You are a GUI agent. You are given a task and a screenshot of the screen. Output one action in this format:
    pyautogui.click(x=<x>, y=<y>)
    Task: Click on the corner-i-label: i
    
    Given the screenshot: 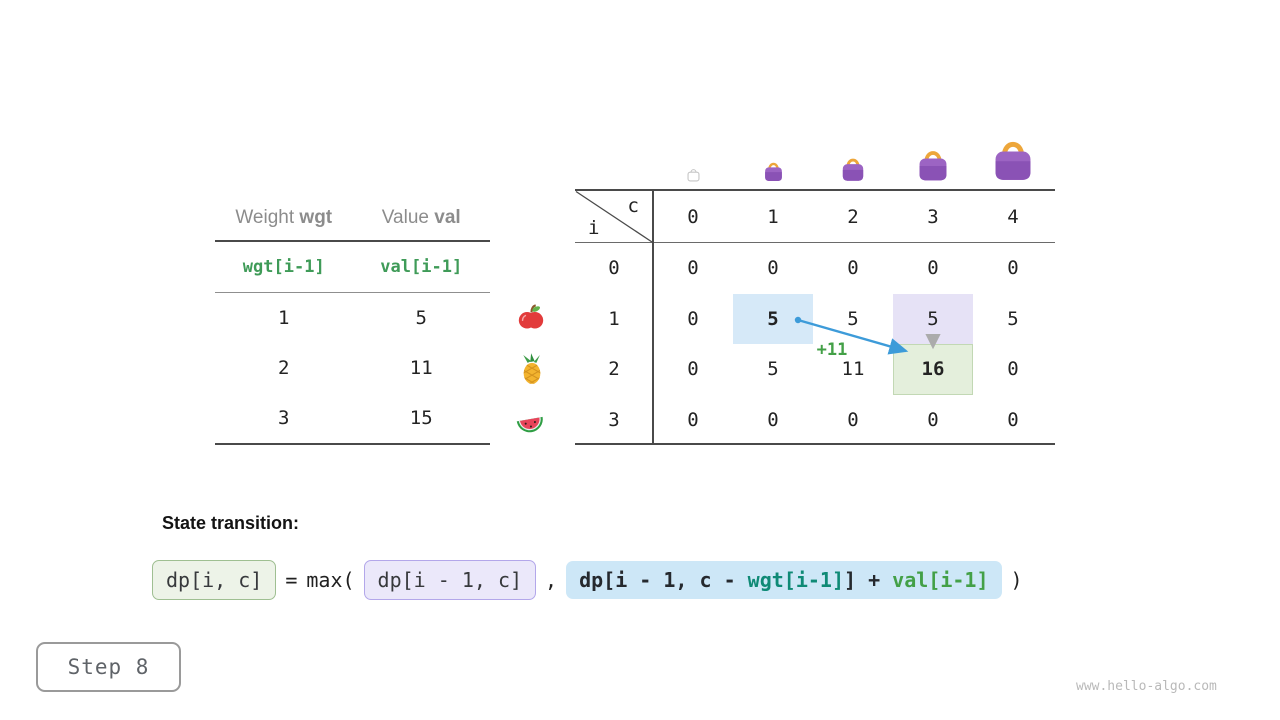 What is the action you would take?
    pyautogui.click(x=594, y=228)
    